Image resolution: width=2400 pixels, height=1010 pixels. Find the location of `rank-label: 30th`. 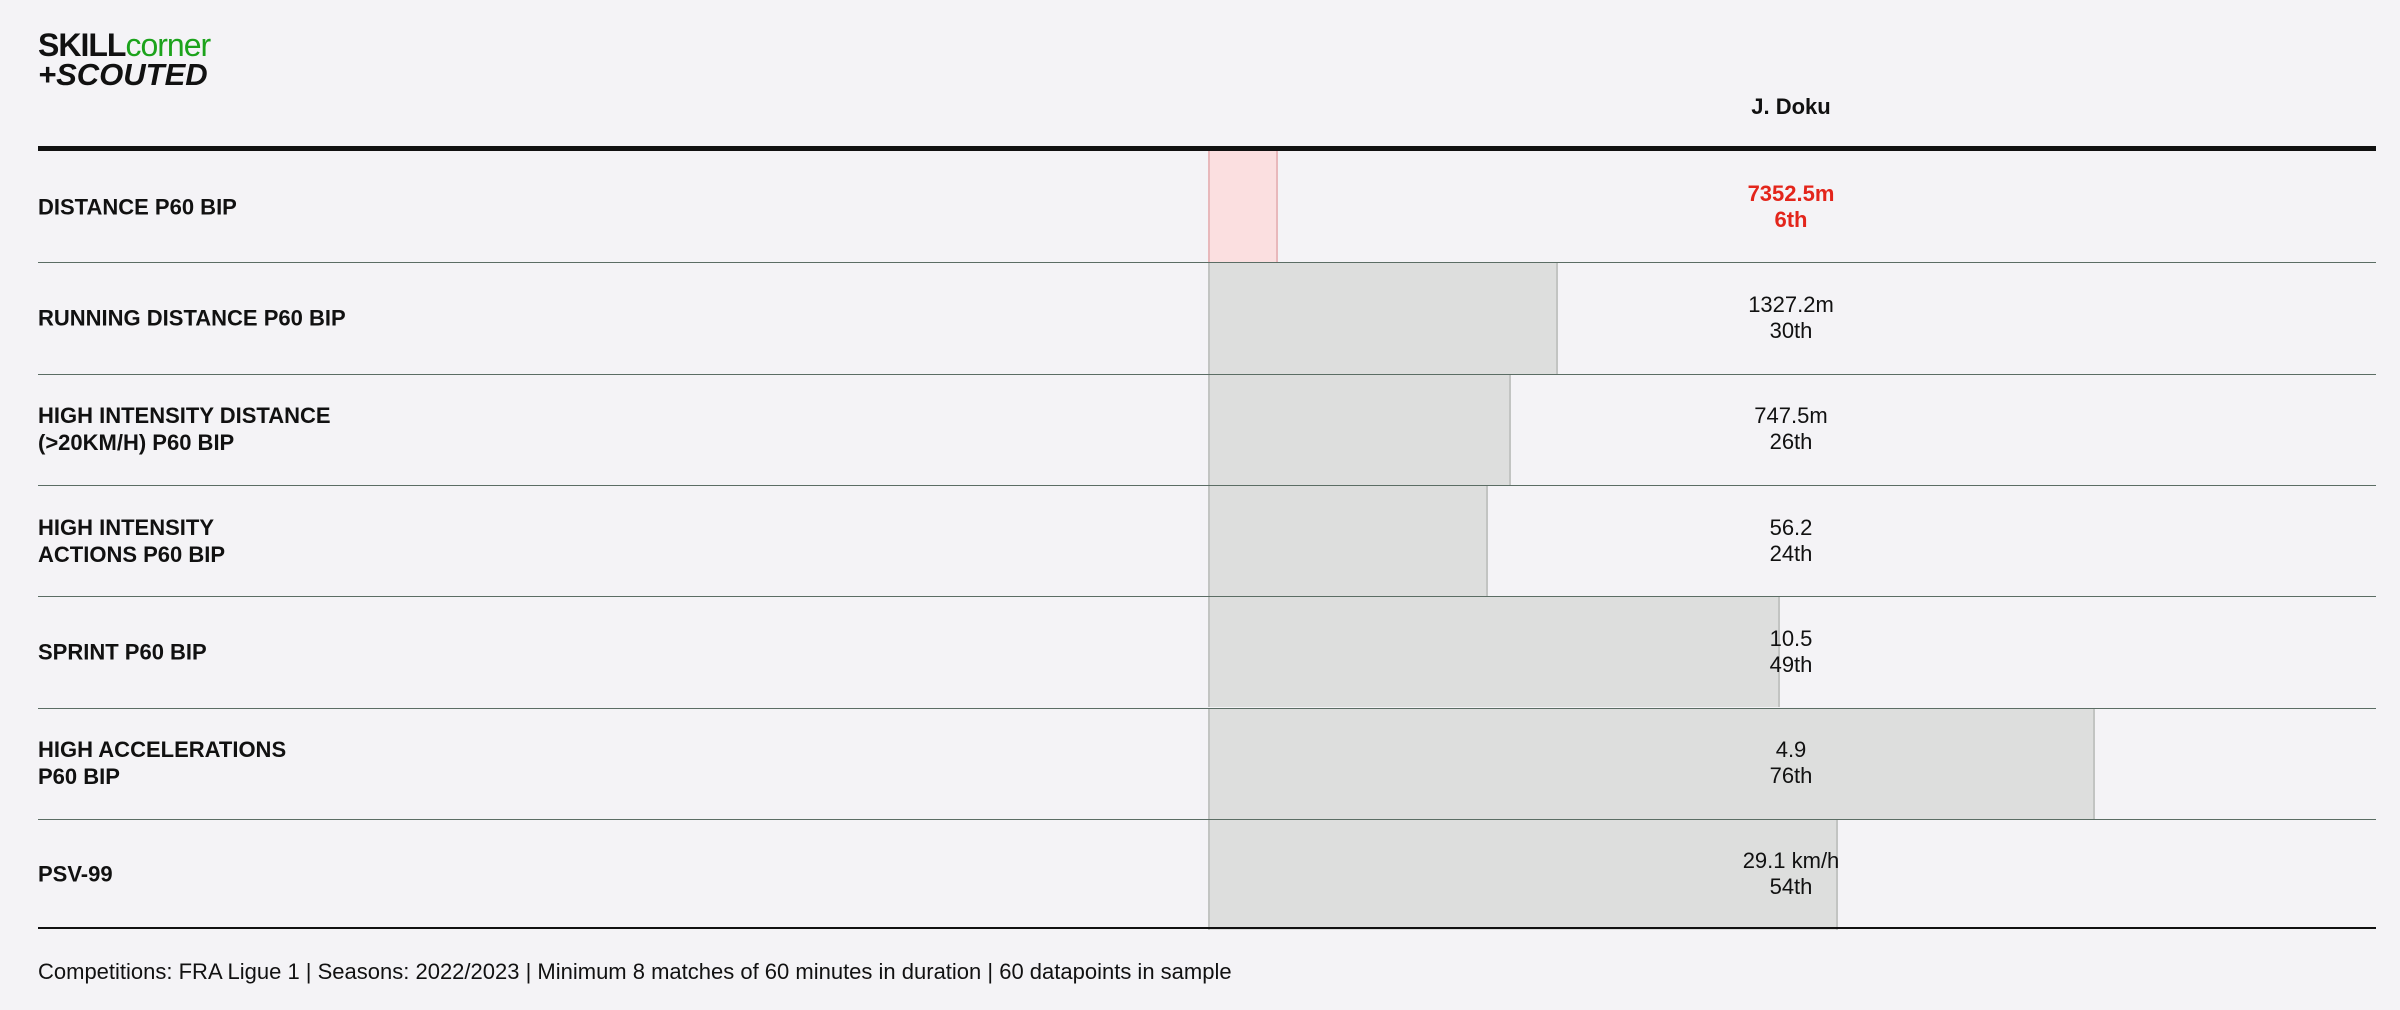

rank-label: 30th is located at coordinates (1791, 330).